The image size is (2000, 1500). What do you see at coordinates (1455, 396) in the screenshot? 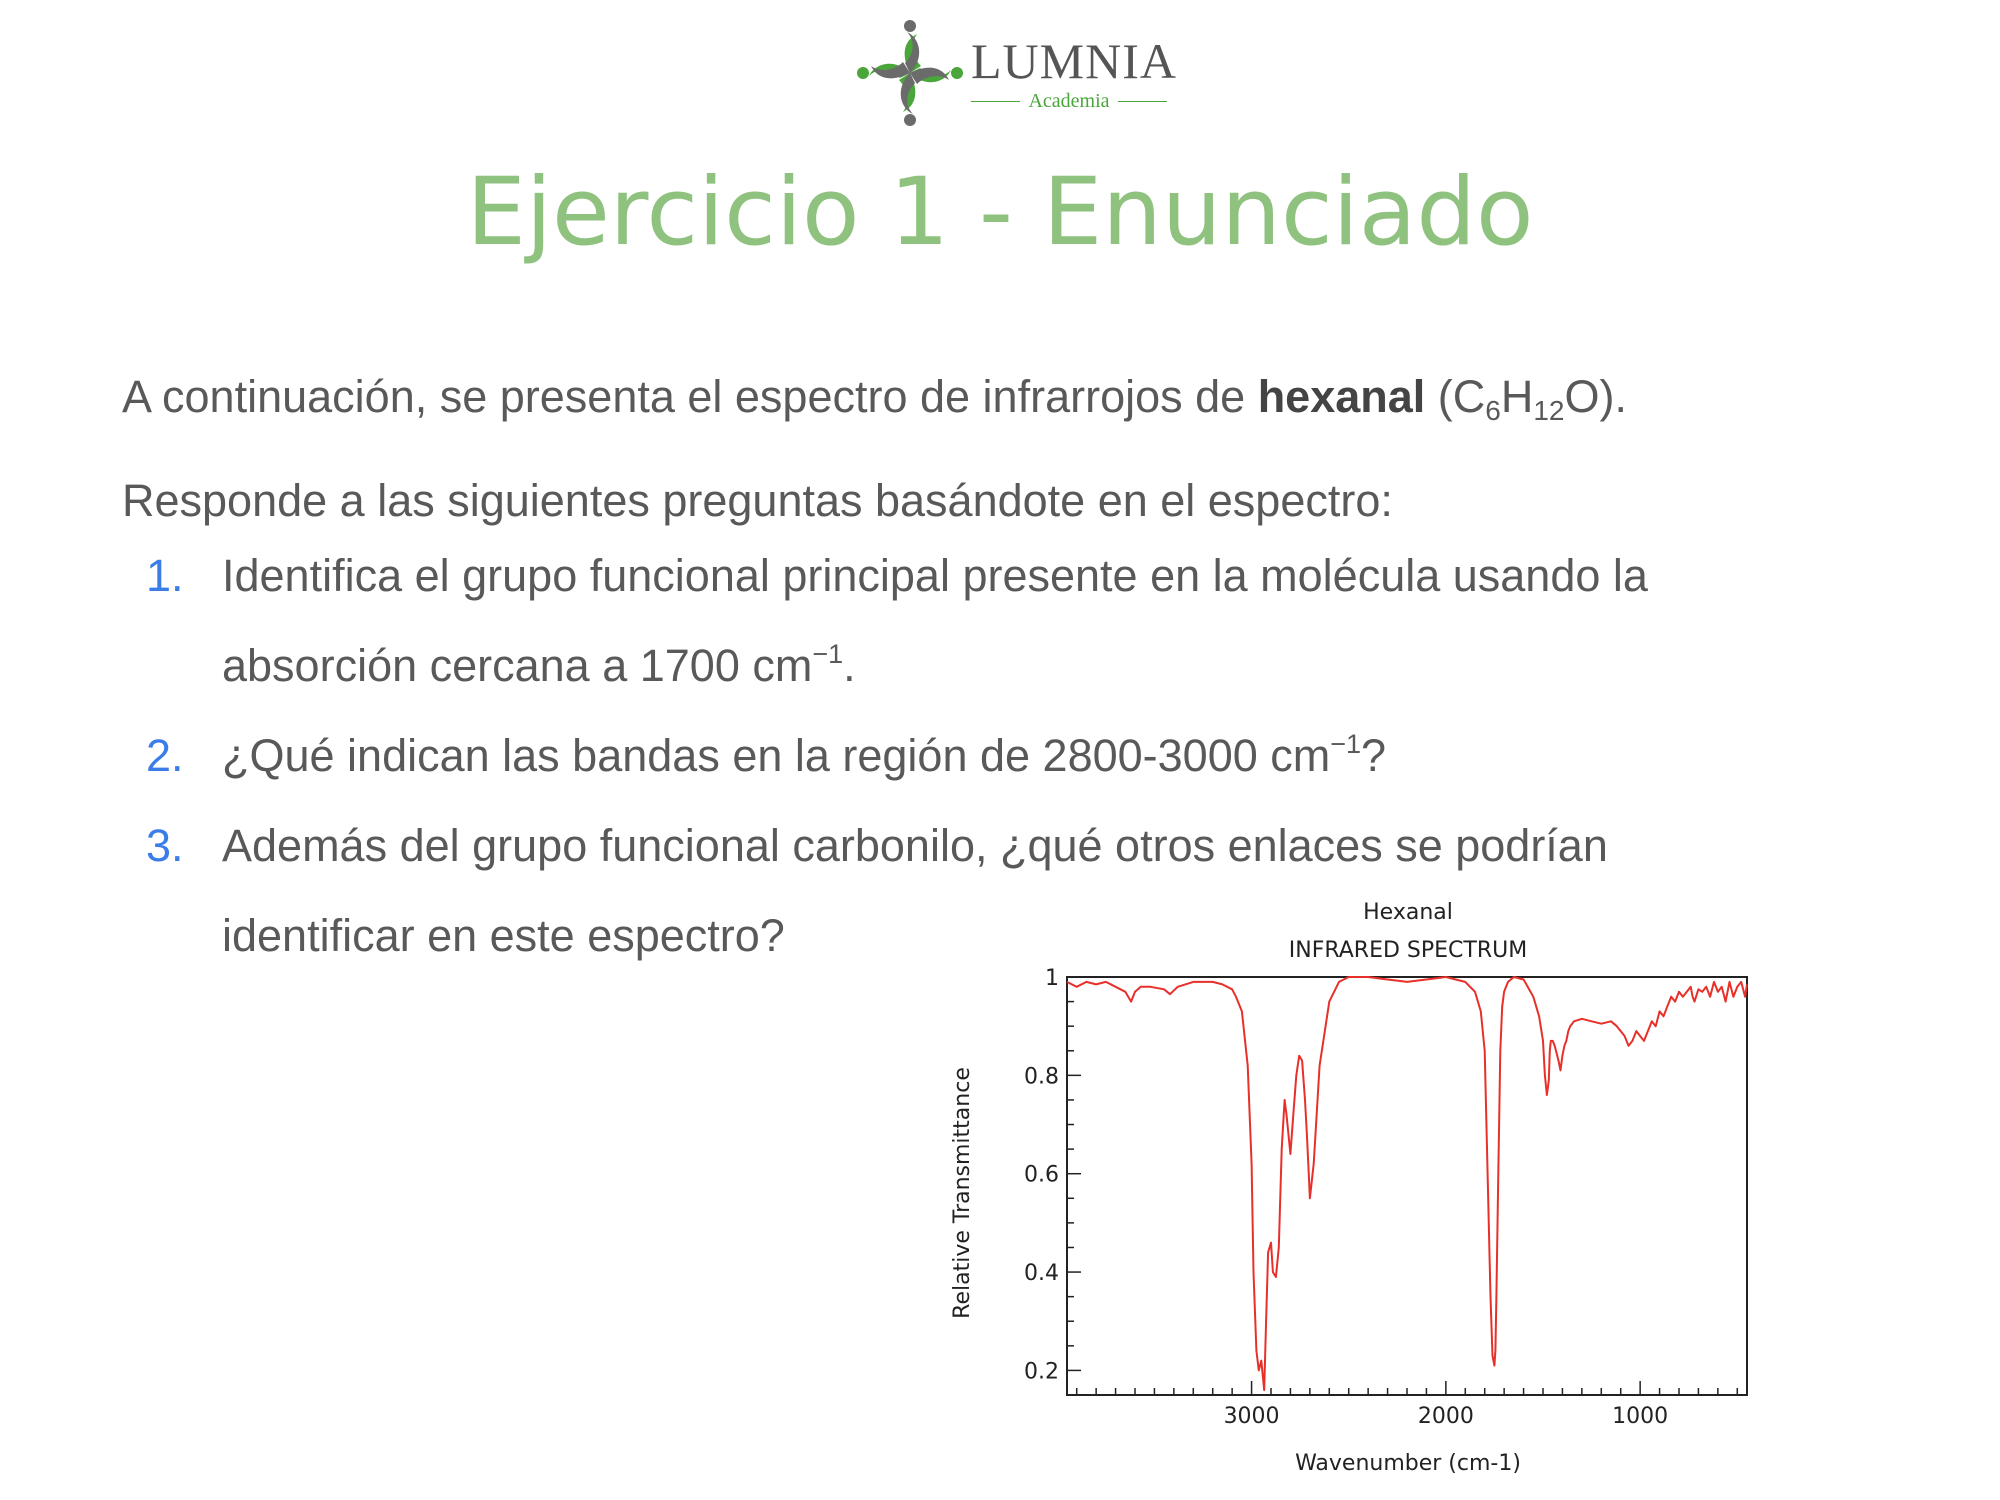
I see `formula-open: (C` at bounding box center [1455, 396].